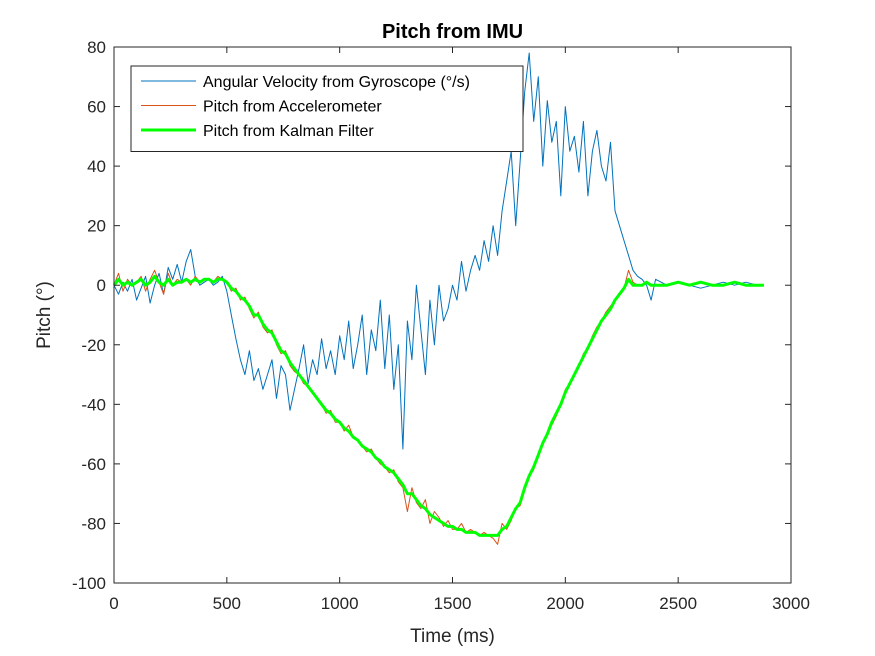 The width and height of the screenshot is (875, 656). I want to click on x-tick-label: 1500, so click(453, 603).